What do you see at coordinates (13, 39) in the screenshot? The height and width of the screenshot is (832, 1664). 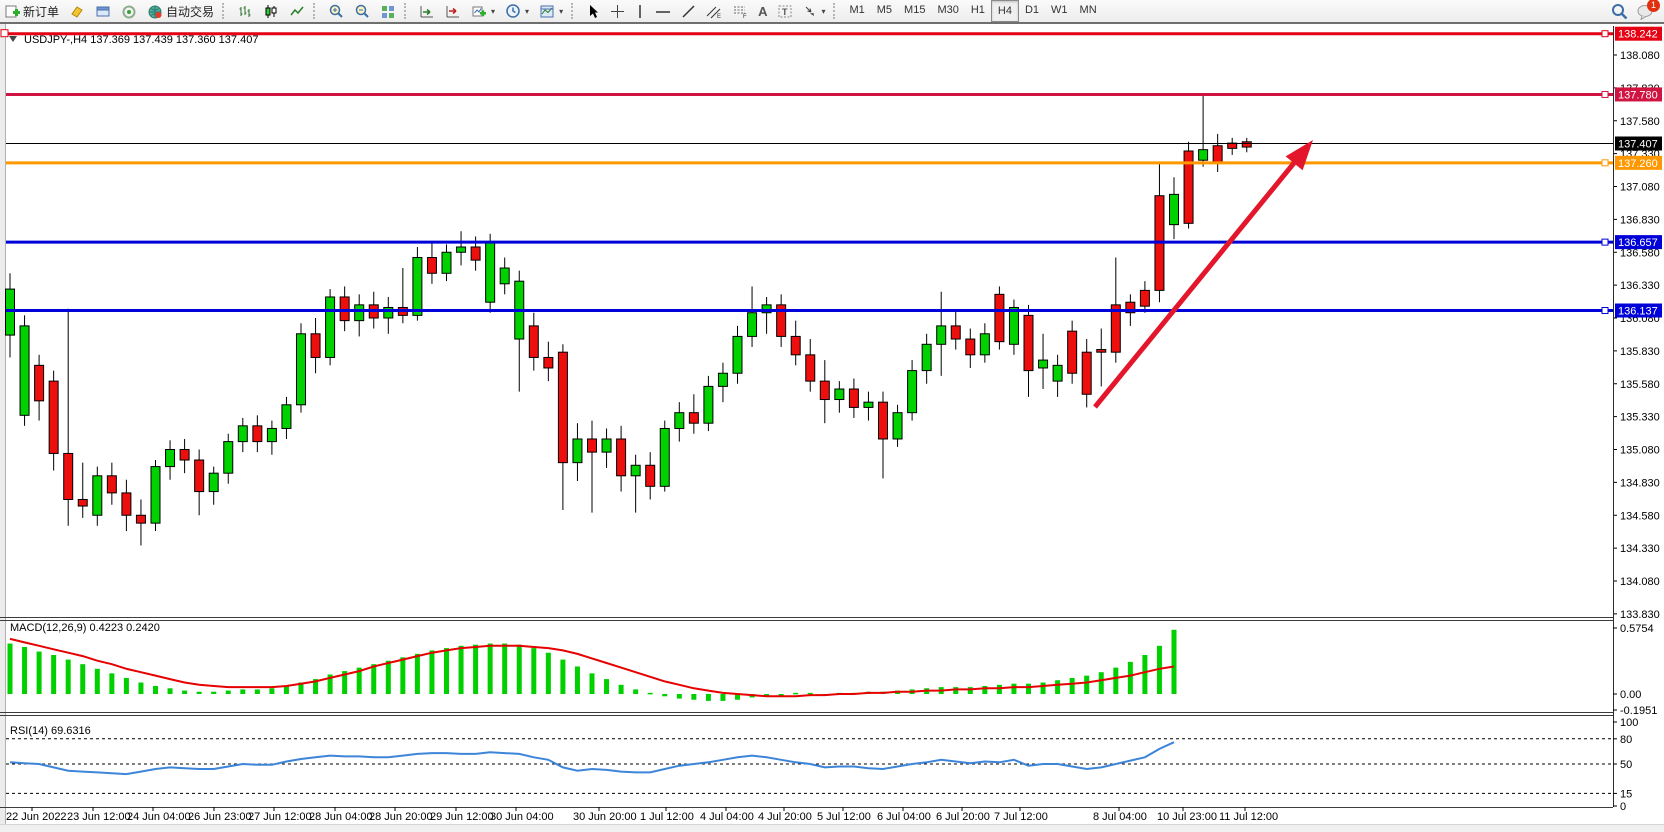 I see `symbol-dropdown-icon` at bounding box center [13, 39].